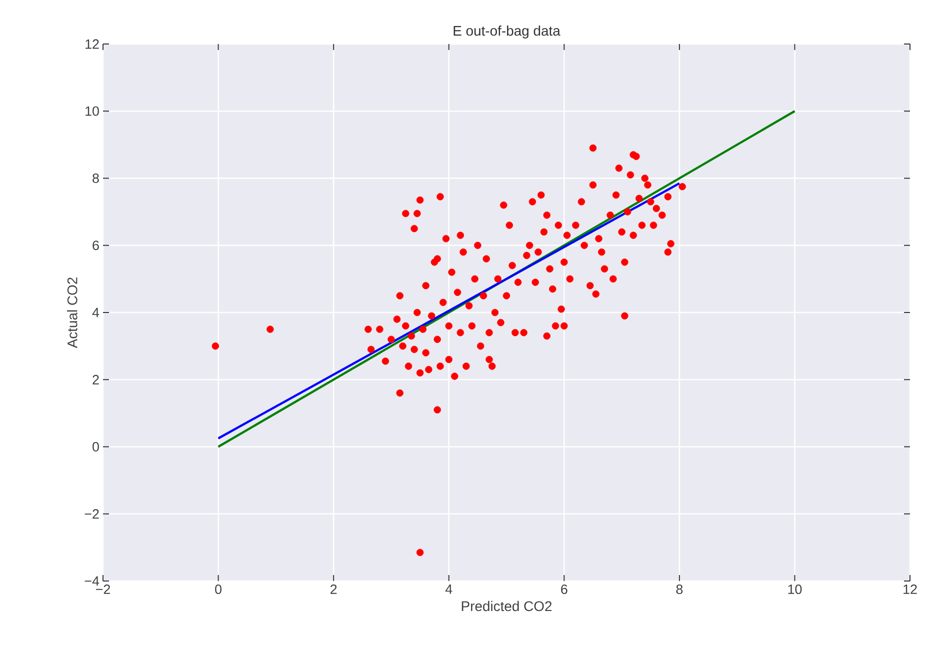 This screenshot has width=925, height=669. I want to click on y-tick-label: 4, so click(96, 313).